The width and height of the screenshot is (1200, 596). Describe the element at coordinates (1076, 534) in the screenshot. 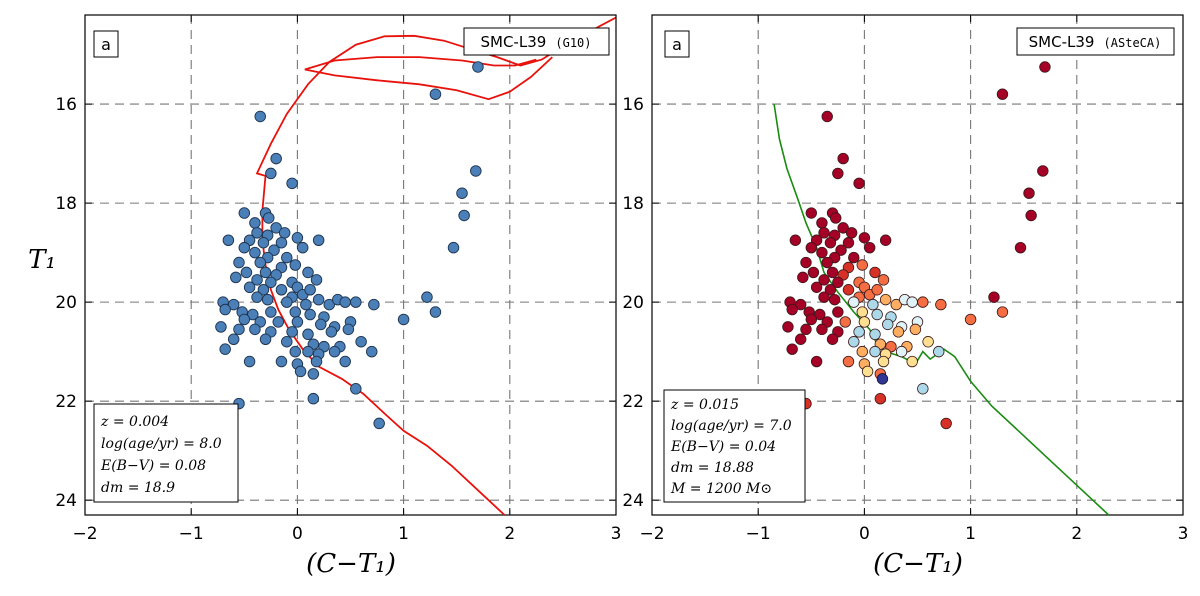

I see `x-tick-label: 2` at that location.